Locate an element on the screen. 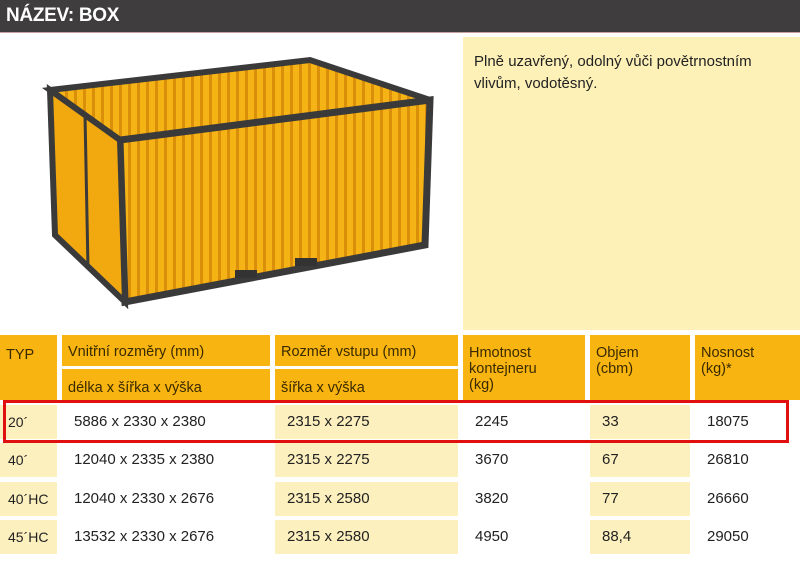 The width and height of the screenshot is (800, 585). cell-typ: 20´ is located at coordinates (28, 422).